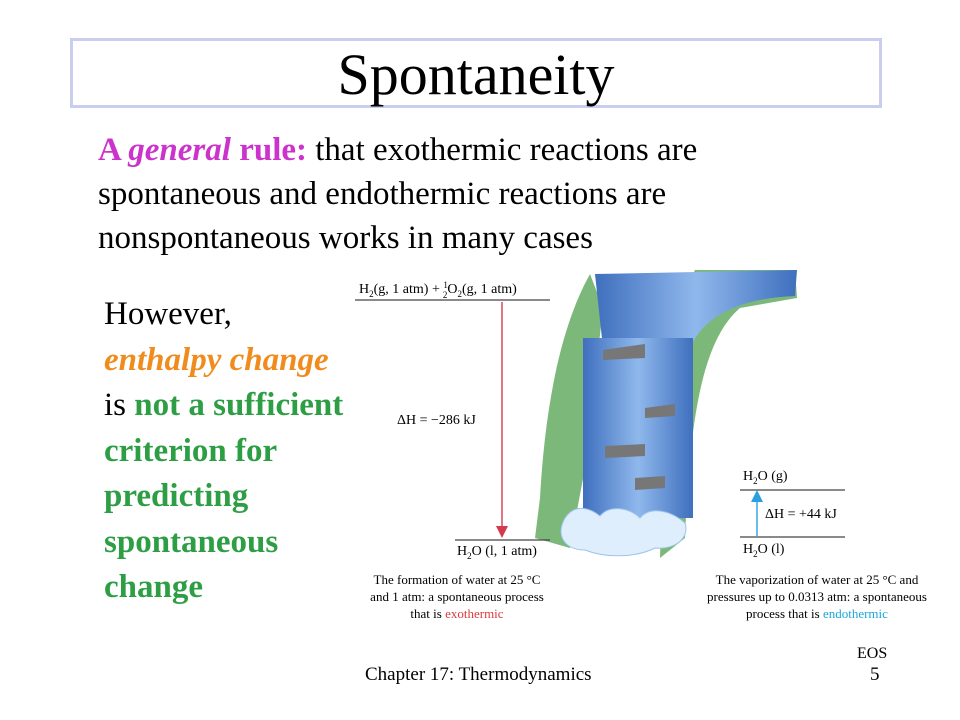 The width and height of the screenshot is (960, 720). Describe the element at coordinates (268, 150) in the screenshot. I see `rule-lead-rule: rule:` at that location.